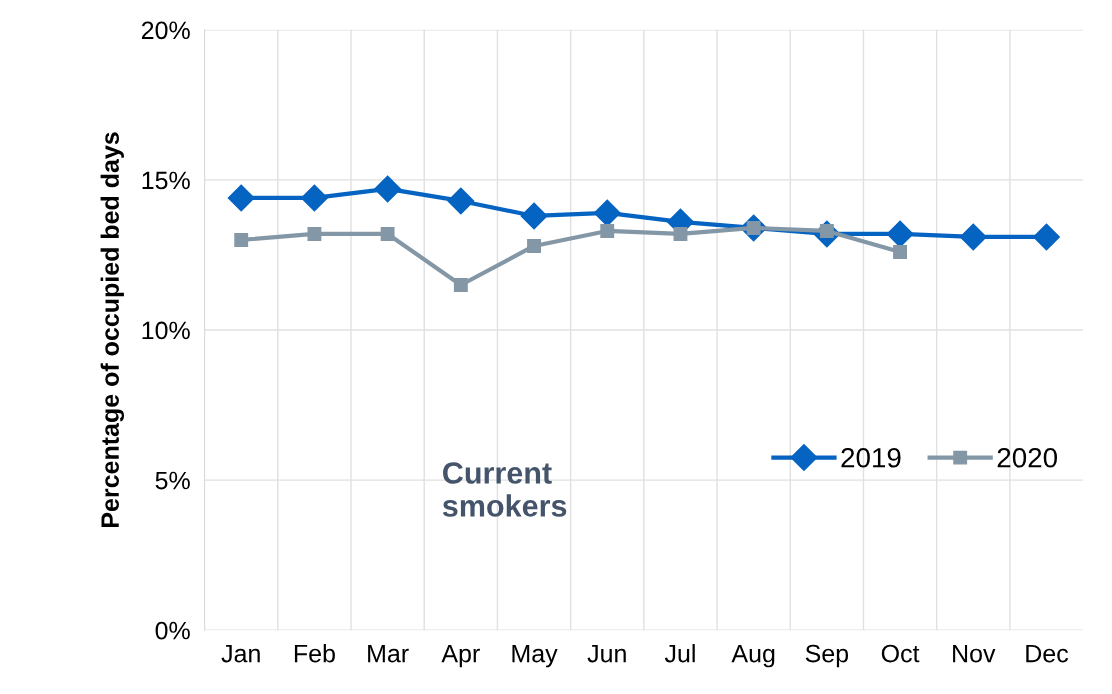  I want to click on x-tick-label: Jan, so click(240, 653).